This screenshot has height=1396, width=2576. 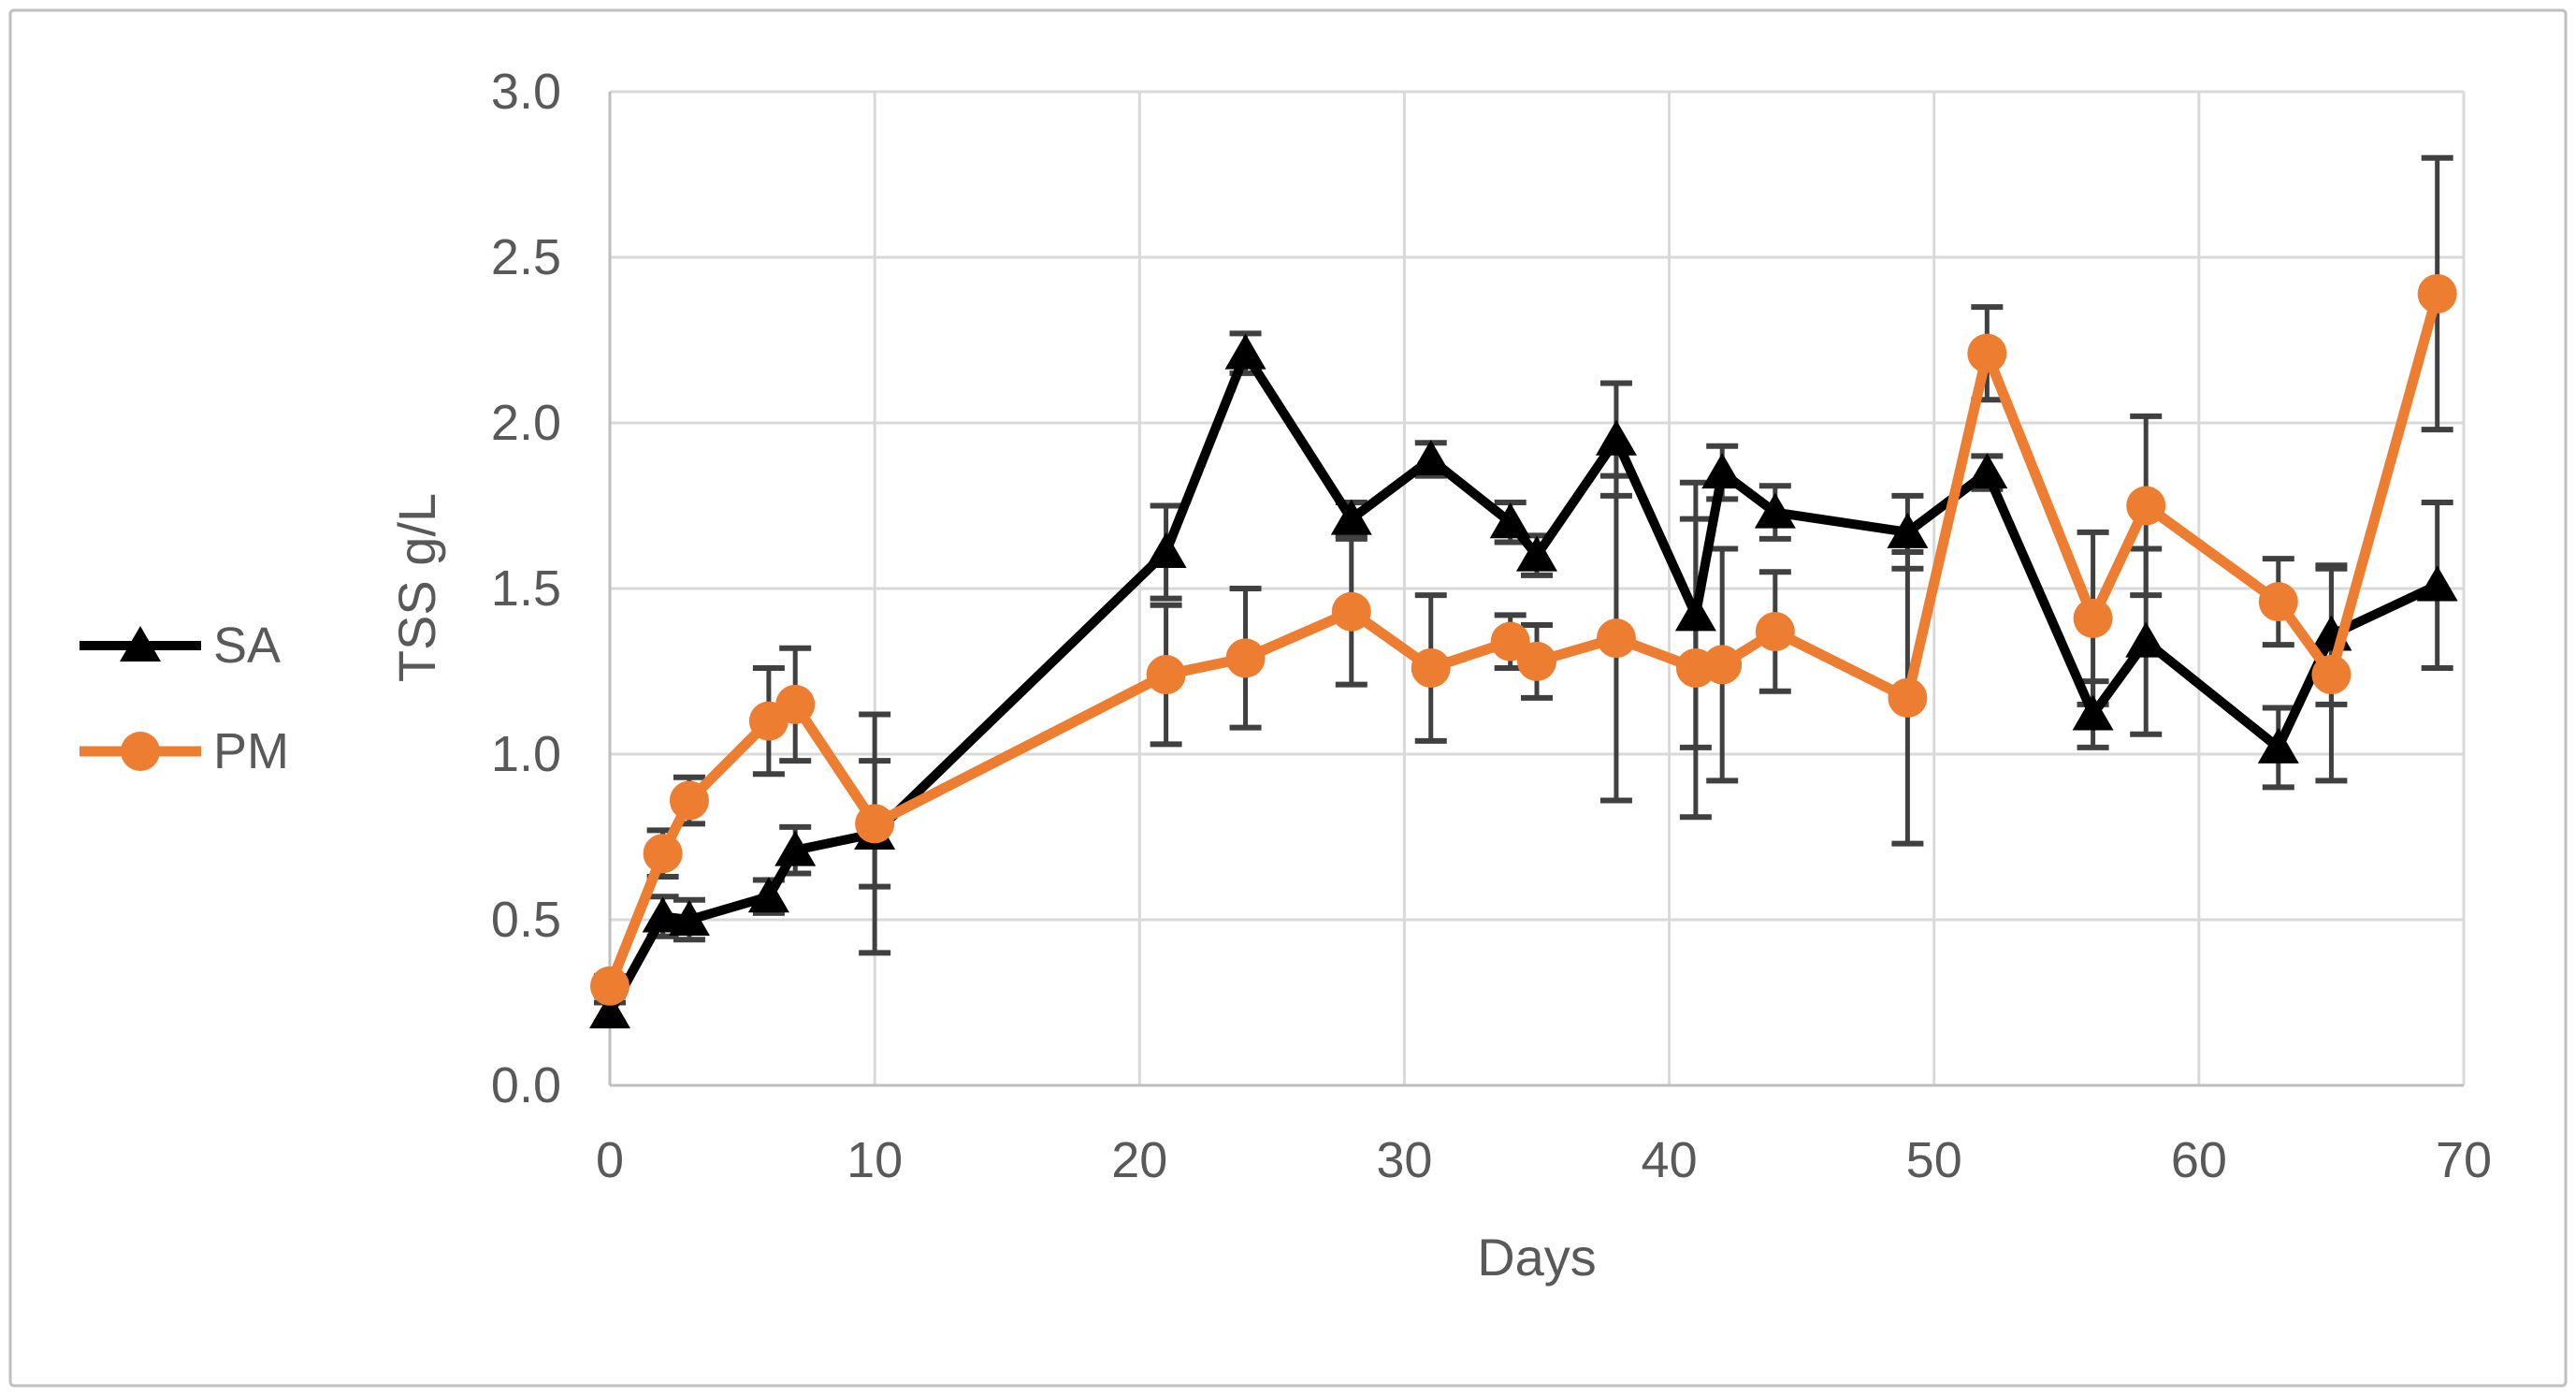 What do you see at coordinates (416, 588) in the screenshot?
I see `y-axis-title: TSS g/L` at bounding box center [416, 588].